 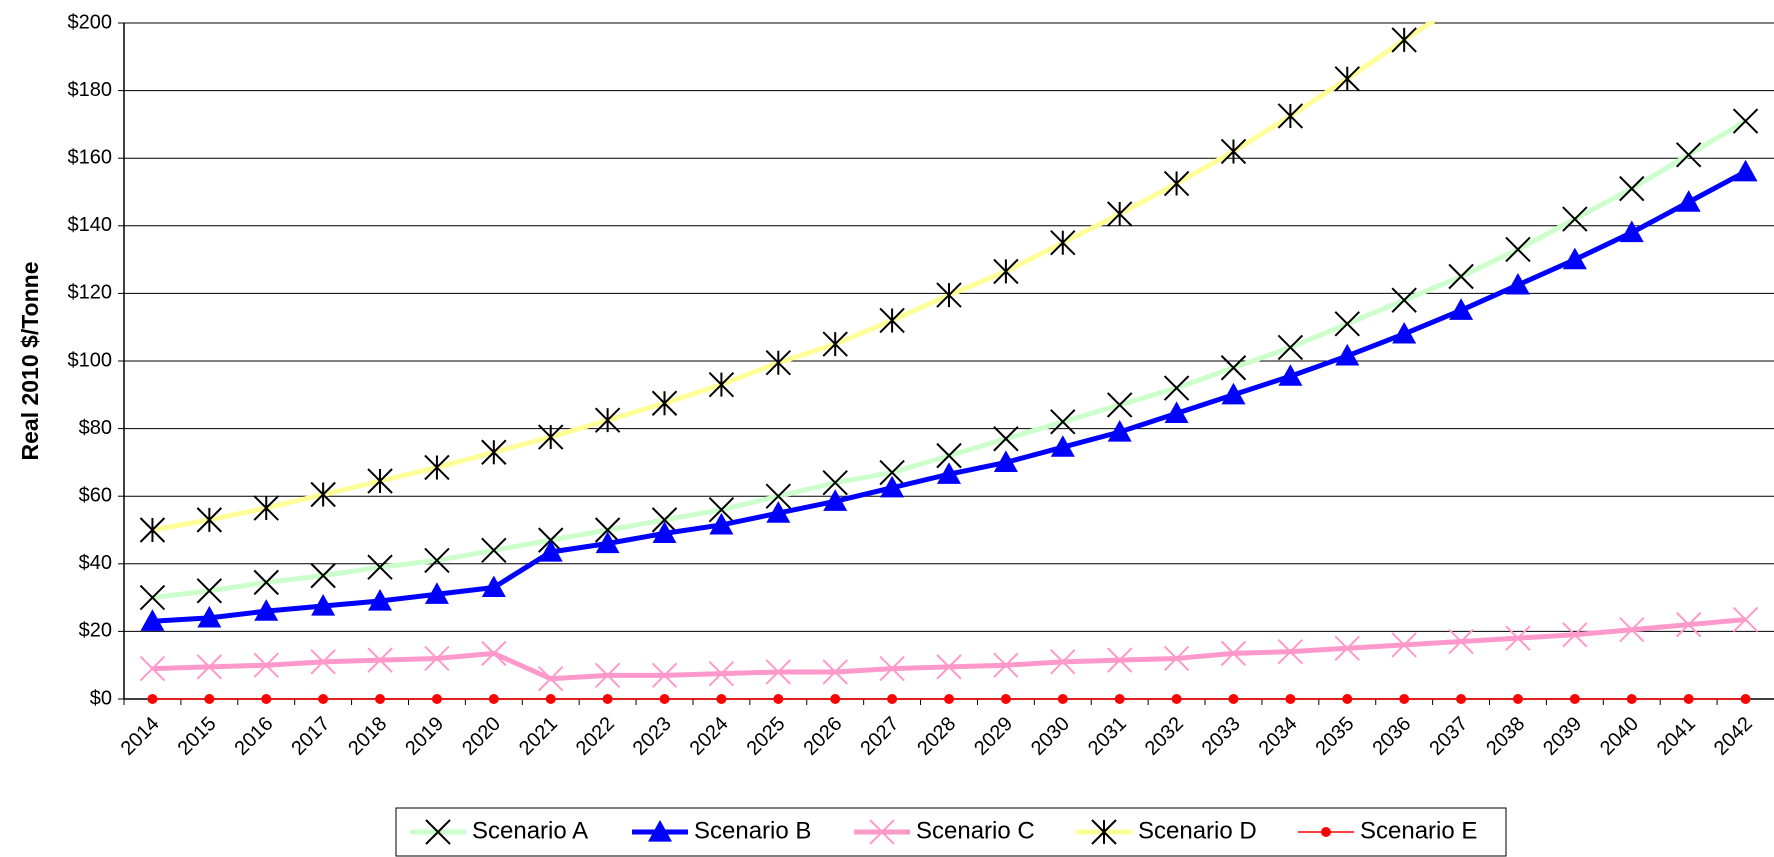 What do you see at coordinates (90, 157) in the screenshot?
I see `y-tick-label: $160` at bounding box center [90, 157].